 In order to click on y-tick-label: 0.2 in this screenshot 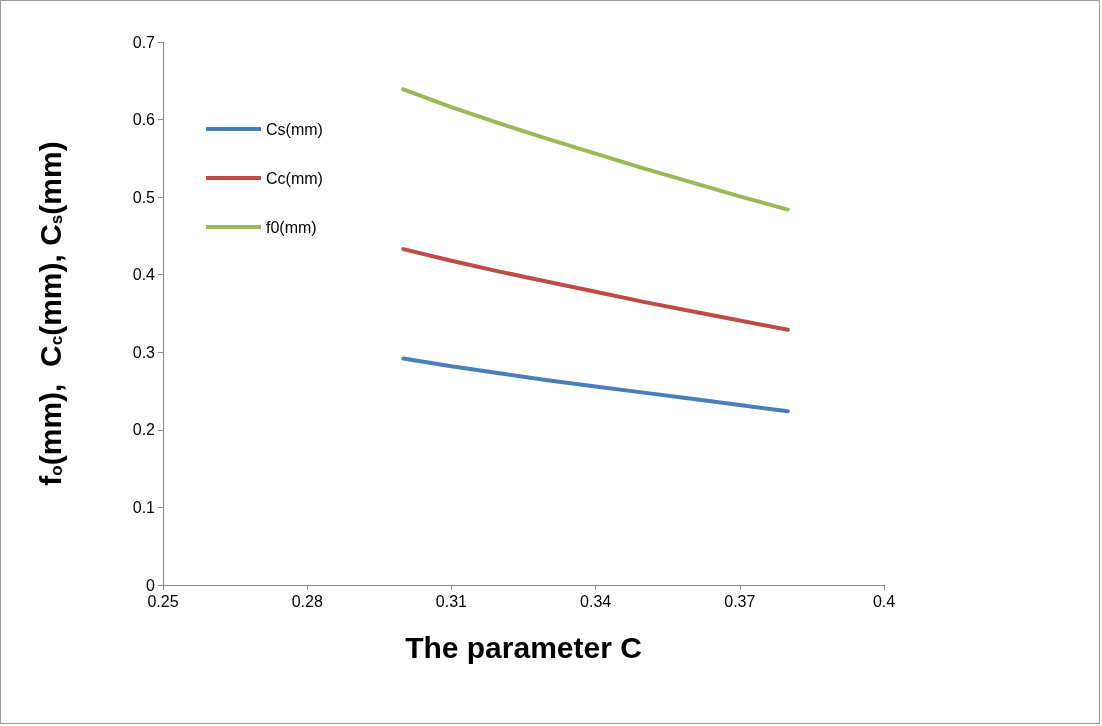, I will do `click(144, 430)`.